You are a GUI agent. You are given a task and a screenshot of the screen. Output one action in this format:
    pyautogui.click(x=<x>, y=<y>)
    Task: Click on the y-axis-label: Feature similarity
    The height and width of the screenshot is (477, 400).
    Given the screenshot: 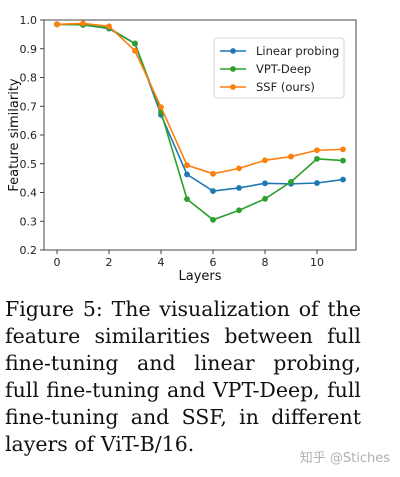 What is the action you would take?
    pyautogui.click(x=14, y=135)
    